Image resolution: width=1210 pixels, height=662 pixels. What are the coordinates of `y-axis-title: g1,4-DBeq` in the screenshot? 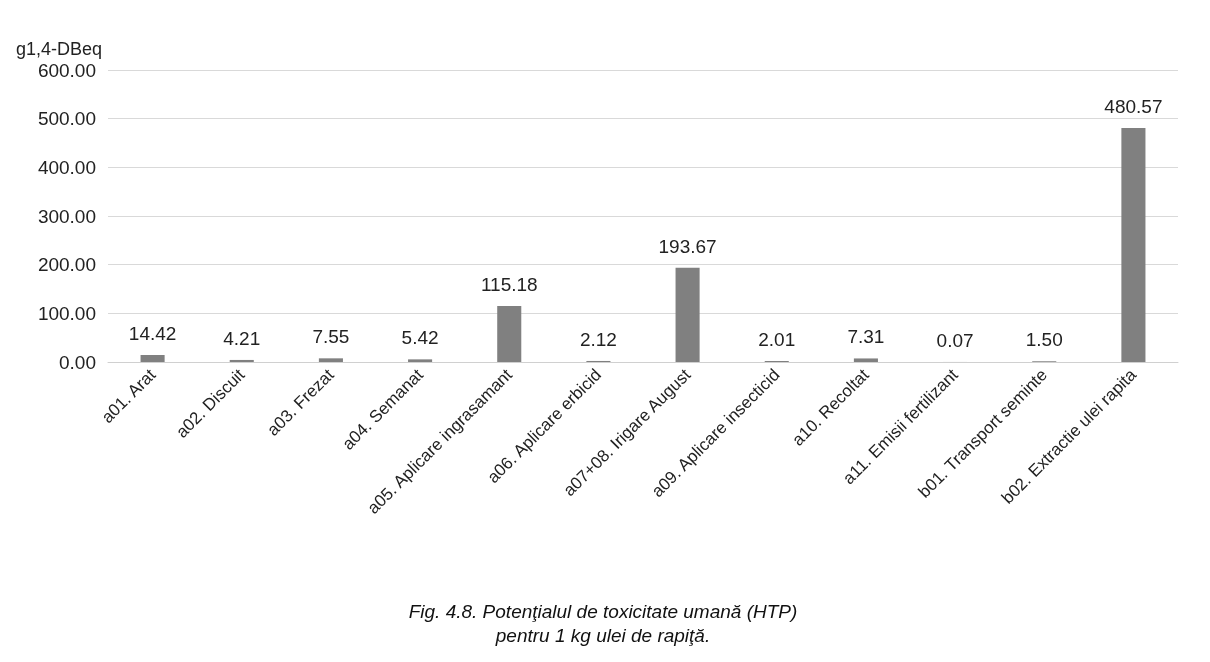 It's located at (59, 49).